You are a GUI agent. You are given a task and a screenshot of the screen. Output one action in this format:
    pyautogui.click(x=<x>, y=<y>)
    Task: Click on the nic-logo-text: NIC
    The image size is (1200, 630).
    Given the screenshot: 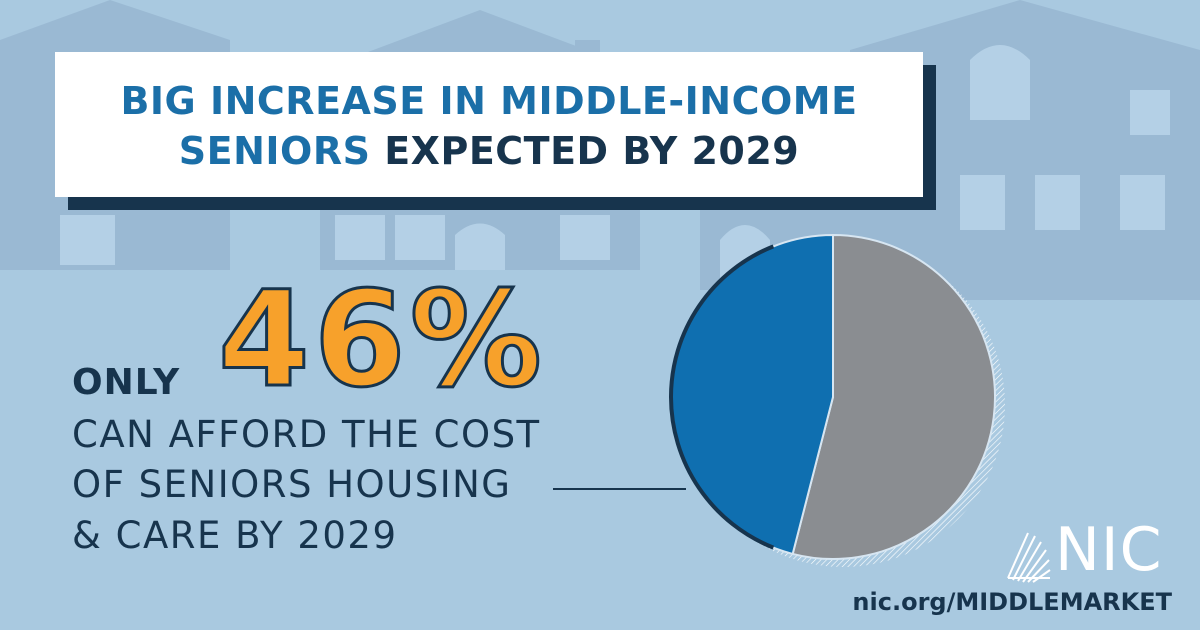 What is the action you would take?
    pyautogui.click(x=1109, y=550)
    